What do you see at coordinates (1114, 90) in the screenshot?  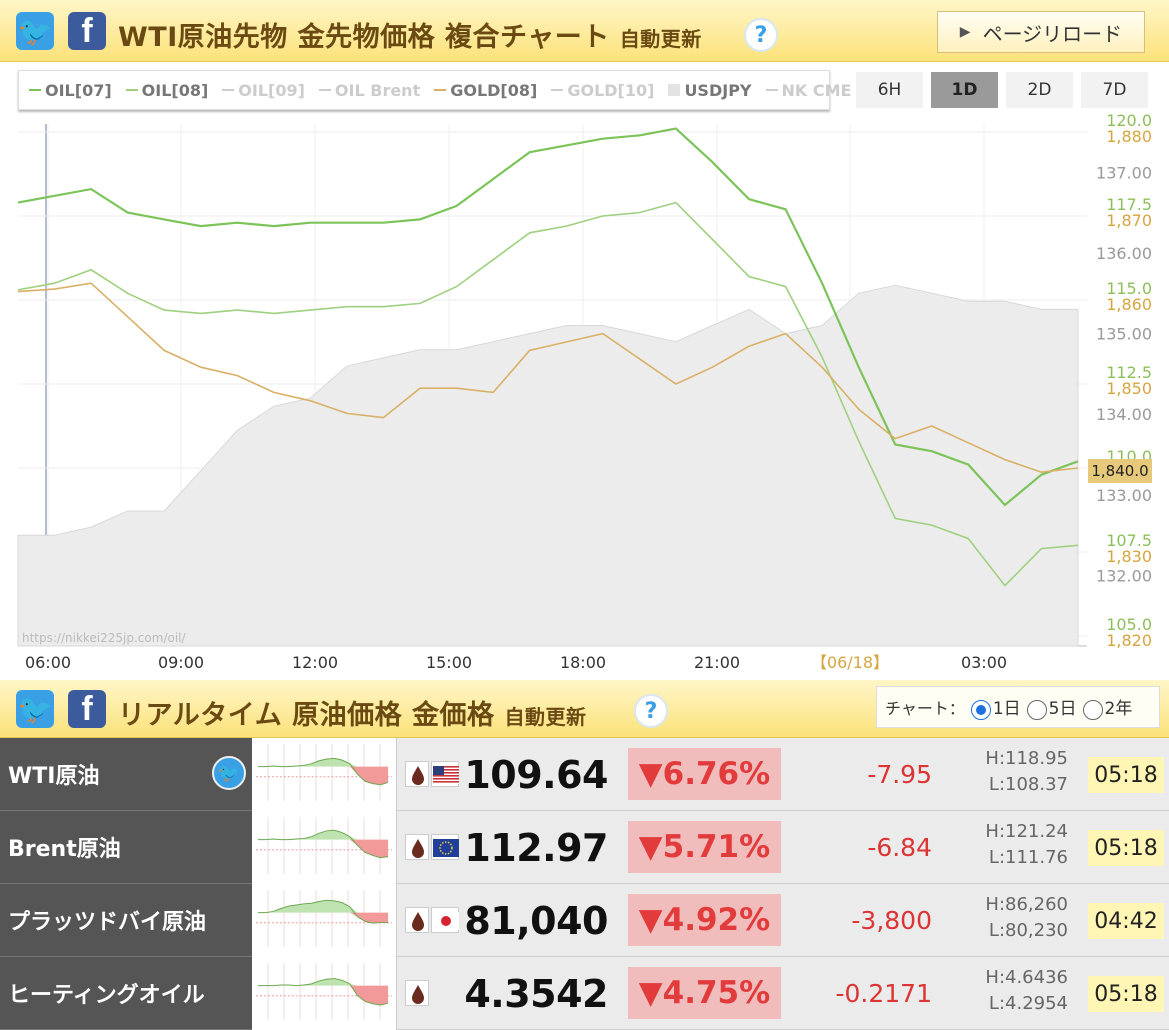 I see `timeframe-7d-button: 7D` at bounding box center [1114, 90].